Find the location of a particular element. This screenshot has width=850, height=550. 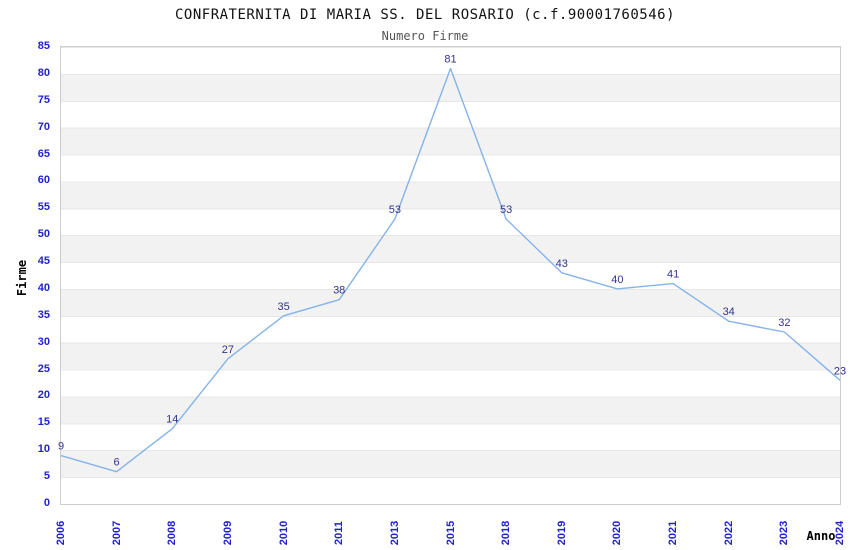

x-tick-label: 2010 is located at coordinates (283, 533).